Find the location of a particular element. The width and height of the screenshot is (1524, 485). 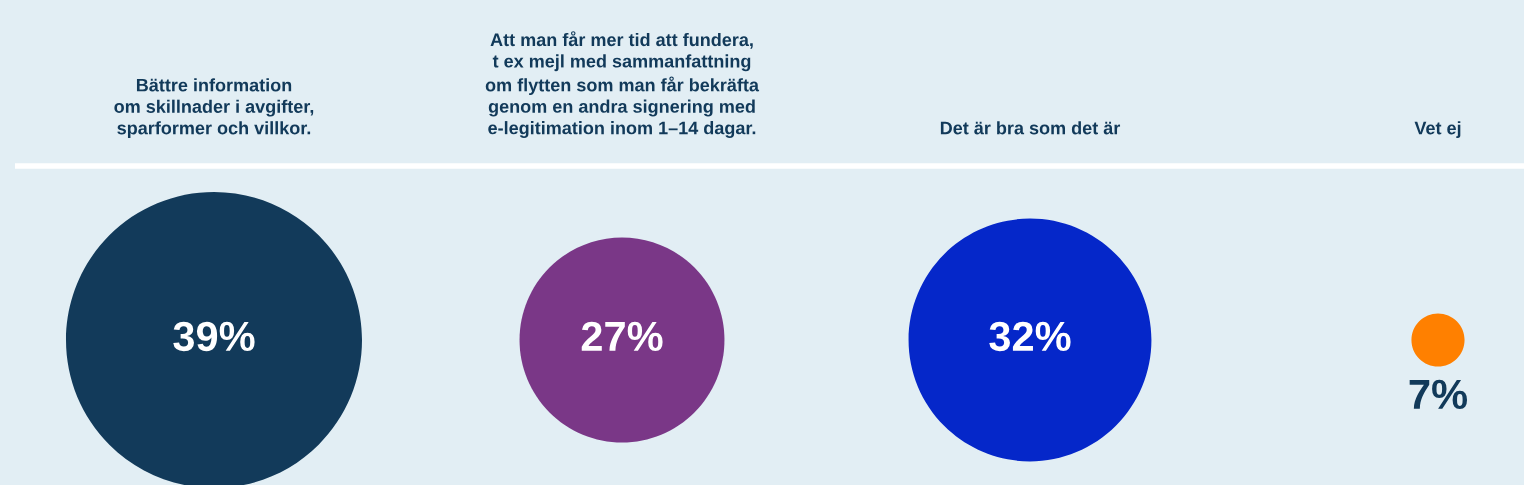

data-label: 32% is located at coordinates (1030, 336).